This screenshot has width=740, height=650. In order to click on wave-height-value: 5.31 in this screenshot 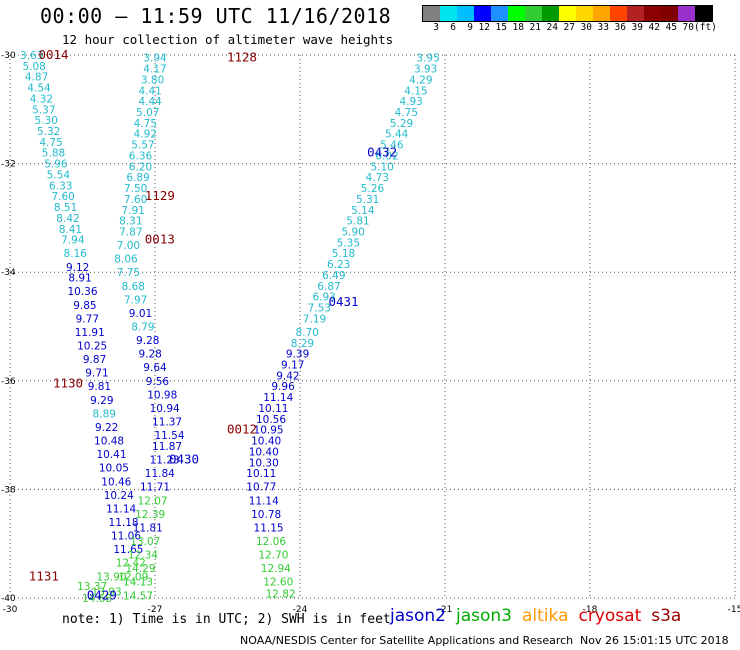, I will do `click(367, 200)`.